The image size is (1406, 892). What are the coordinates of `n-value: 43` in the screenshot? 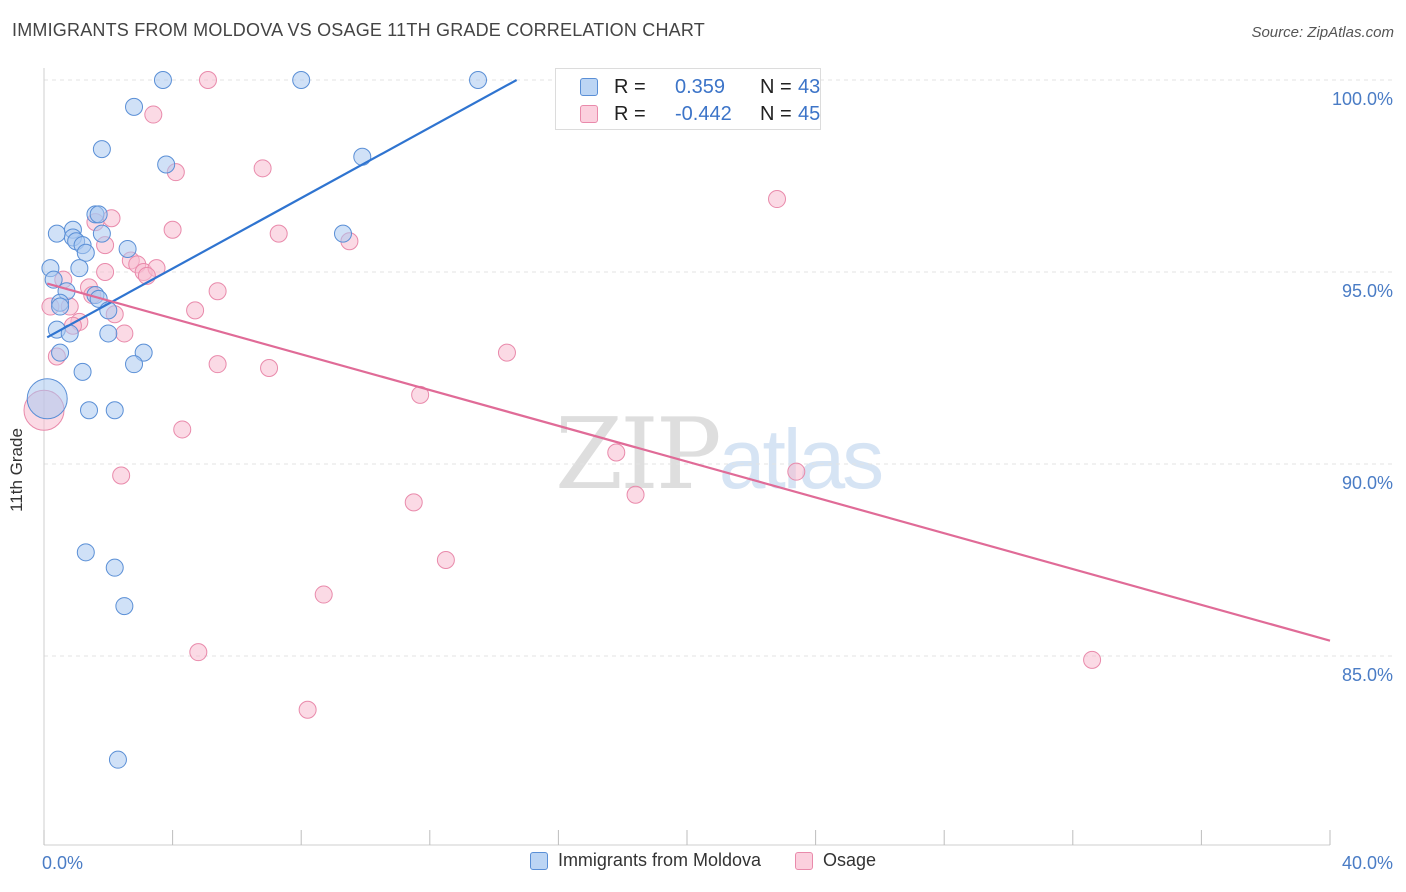 It's located at (809, 86).